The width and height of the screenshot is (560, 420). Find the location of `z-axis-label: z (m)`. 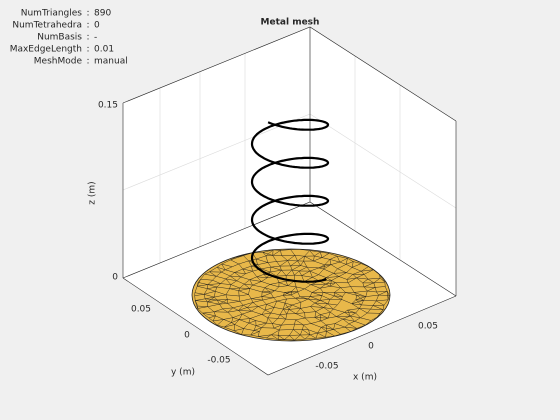

z-axis-label: z (m) is located at coordinates (93, 192).